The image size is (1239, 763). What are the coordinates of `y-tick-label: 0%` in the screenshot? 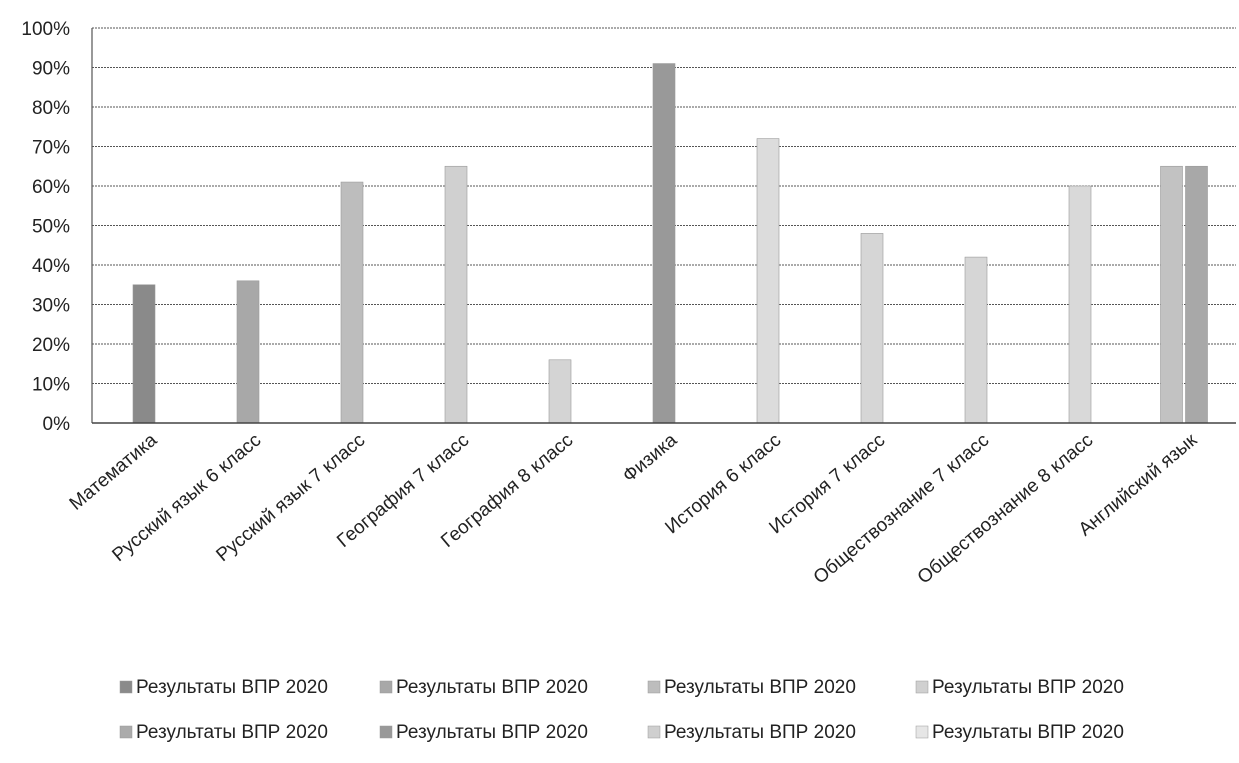 It's located at (57, 424).